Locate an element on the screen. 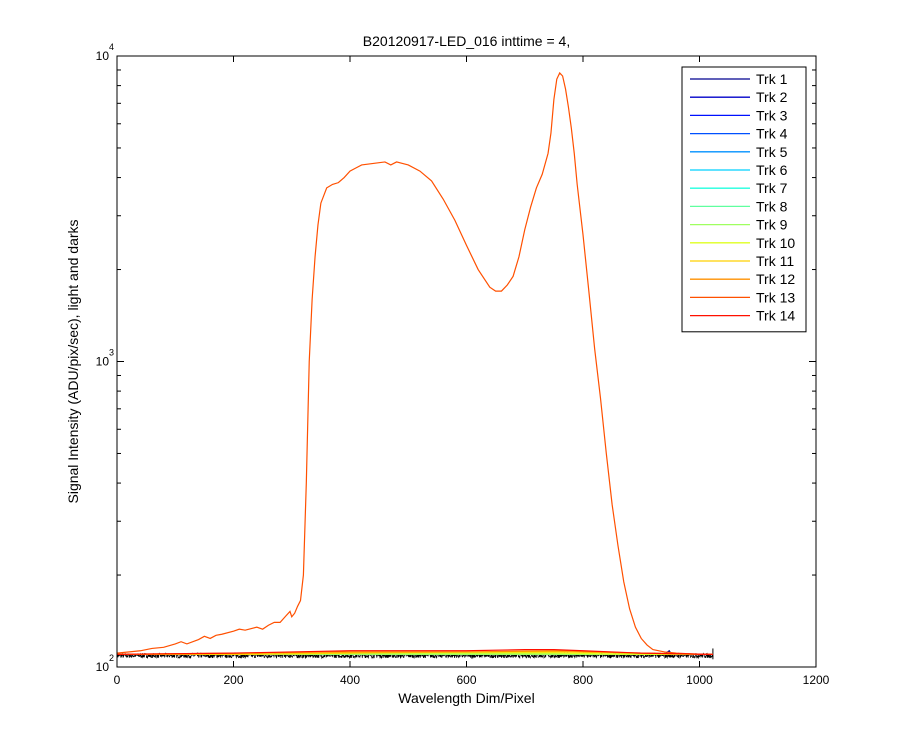  y-tick-exponent: 4 is located at coordinates (111, 47).